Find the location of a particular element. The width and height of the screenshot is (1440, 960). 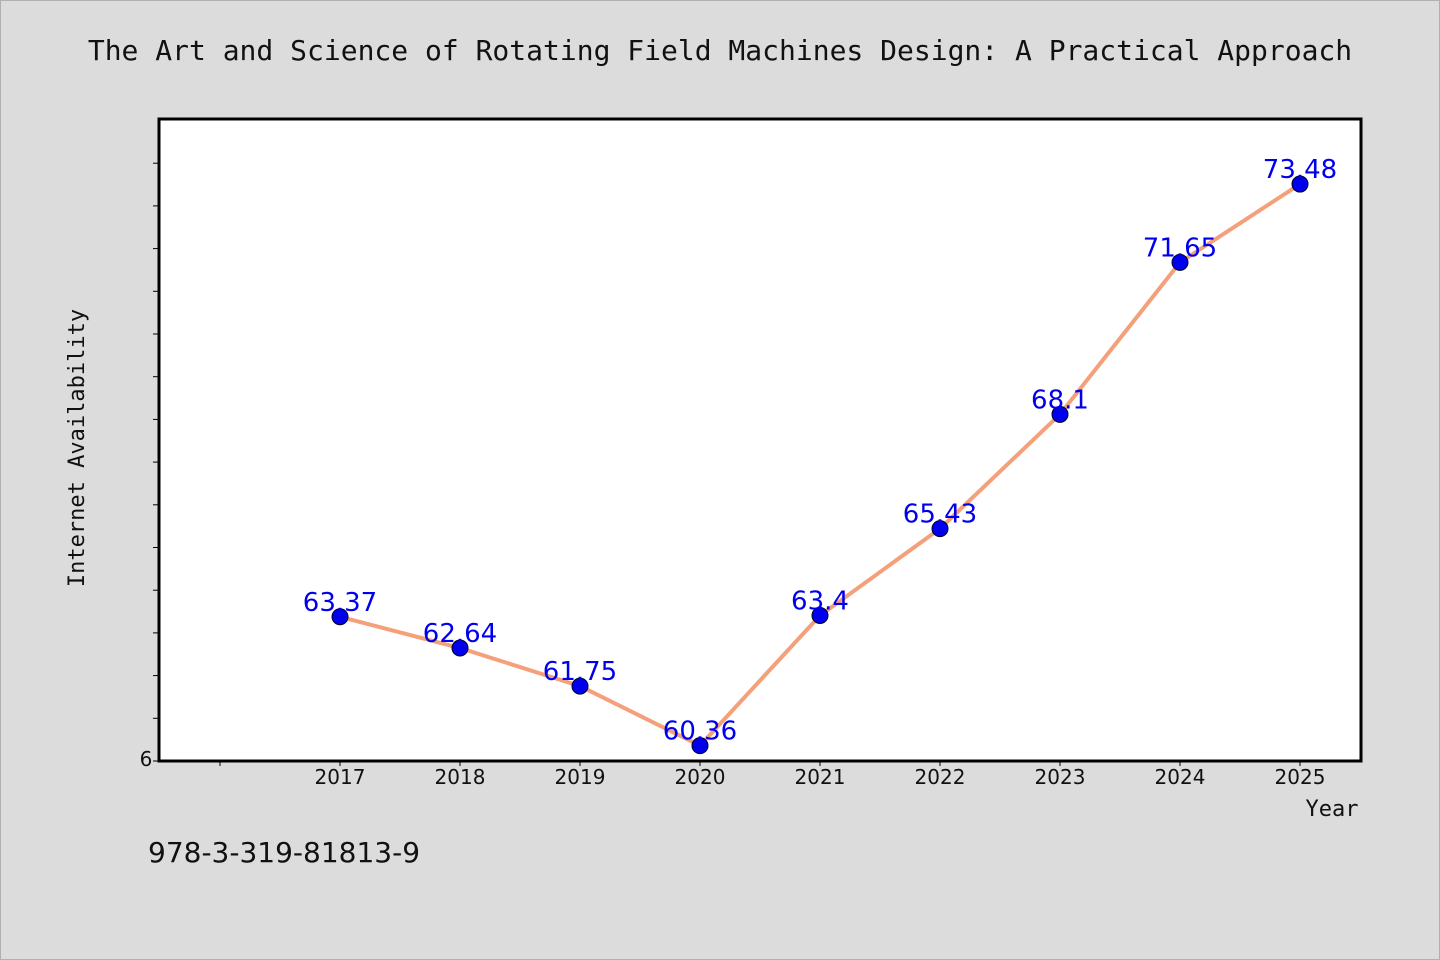

isbn-footer: 978-3-319-81813-9 is located at coordinates (284, 852).